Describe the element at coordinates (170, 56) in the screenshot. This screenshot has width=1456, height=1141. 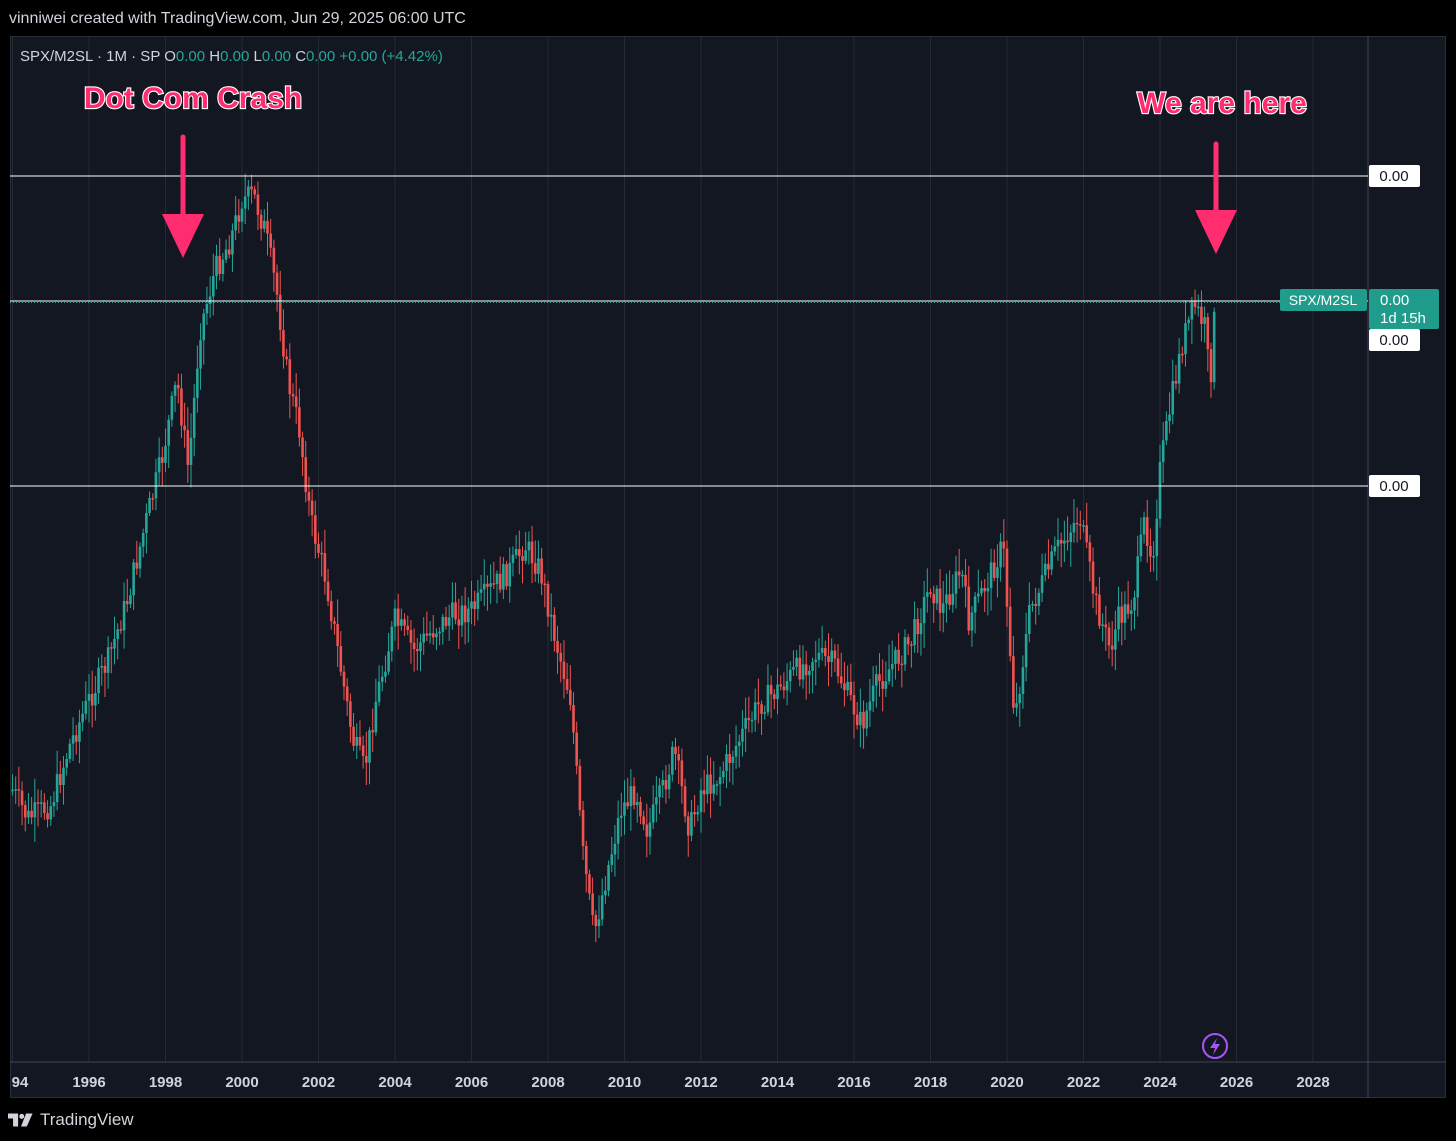
I see `legend-part: O` at that location.